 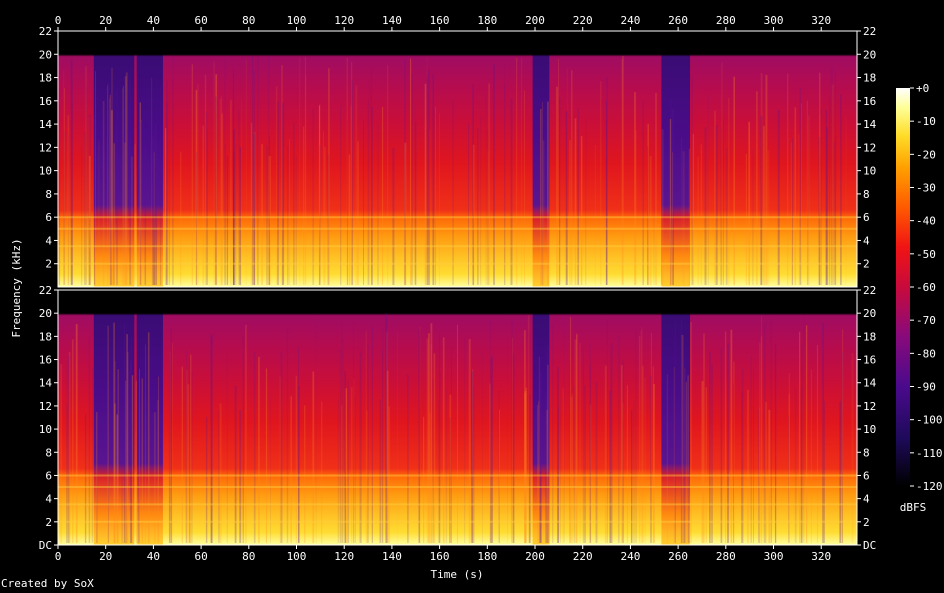 I want to click on colorbar-tick-label: -30, so click(x=926, y=188).